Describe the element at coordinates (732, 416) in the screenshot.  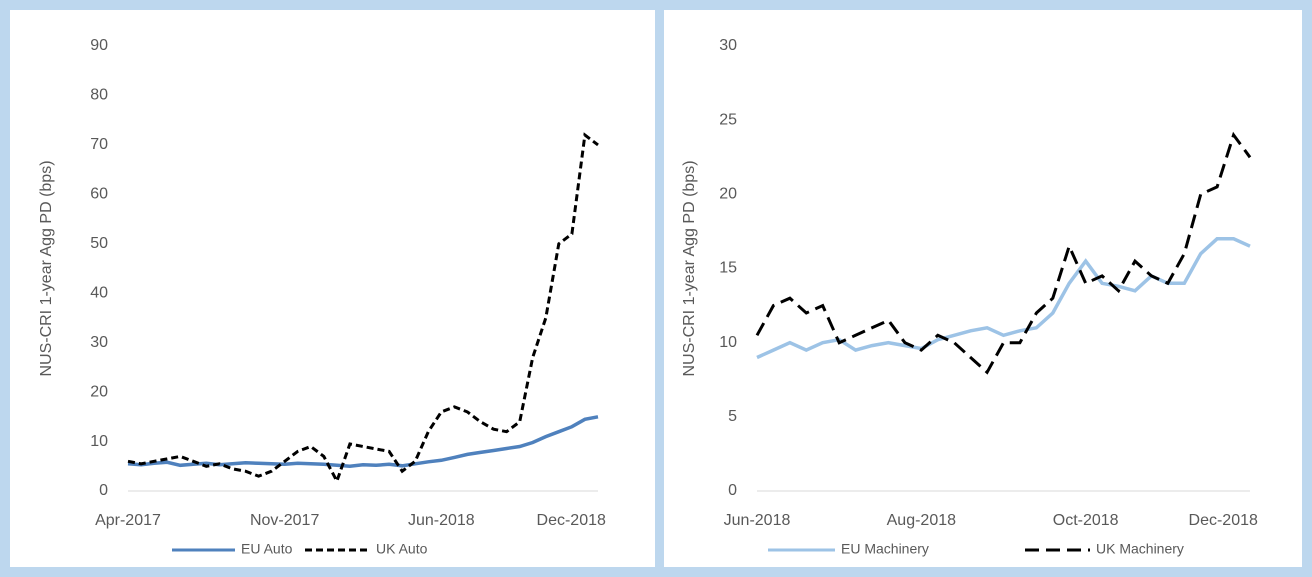
I see `y-tick-label: 5` at that location.